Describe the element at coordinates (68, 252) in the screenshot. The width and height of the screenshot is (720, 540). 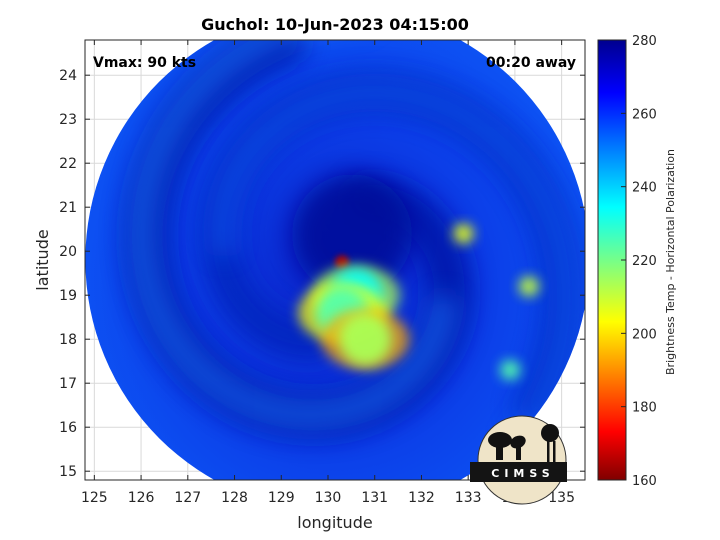
I see `y-tick-label: 20` at that location.